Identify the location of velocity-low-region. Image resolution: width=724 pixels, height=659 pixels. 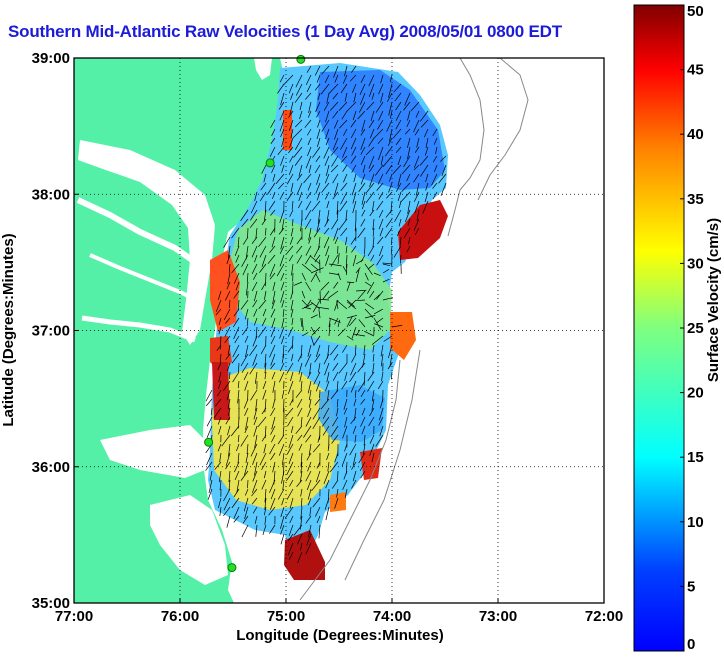
(380, 130).